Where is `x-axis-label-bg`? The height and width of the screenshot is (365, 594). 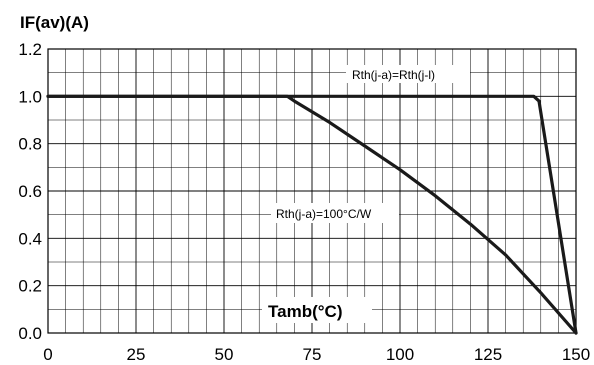 x-axis-label-bg is located at coordinates (317, 310).